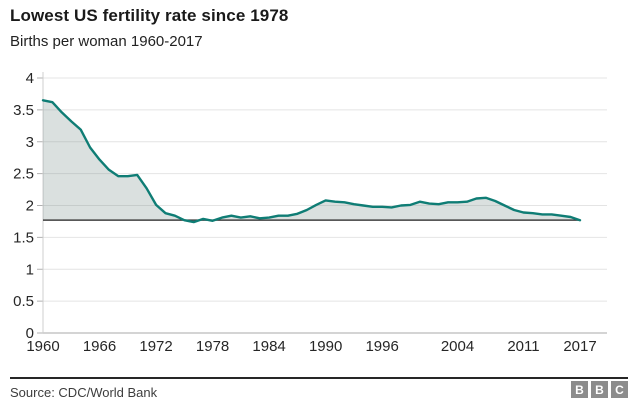  Describe the element at coordinates (319, 378) in the screenshot. I see `footer-divider` at that location.